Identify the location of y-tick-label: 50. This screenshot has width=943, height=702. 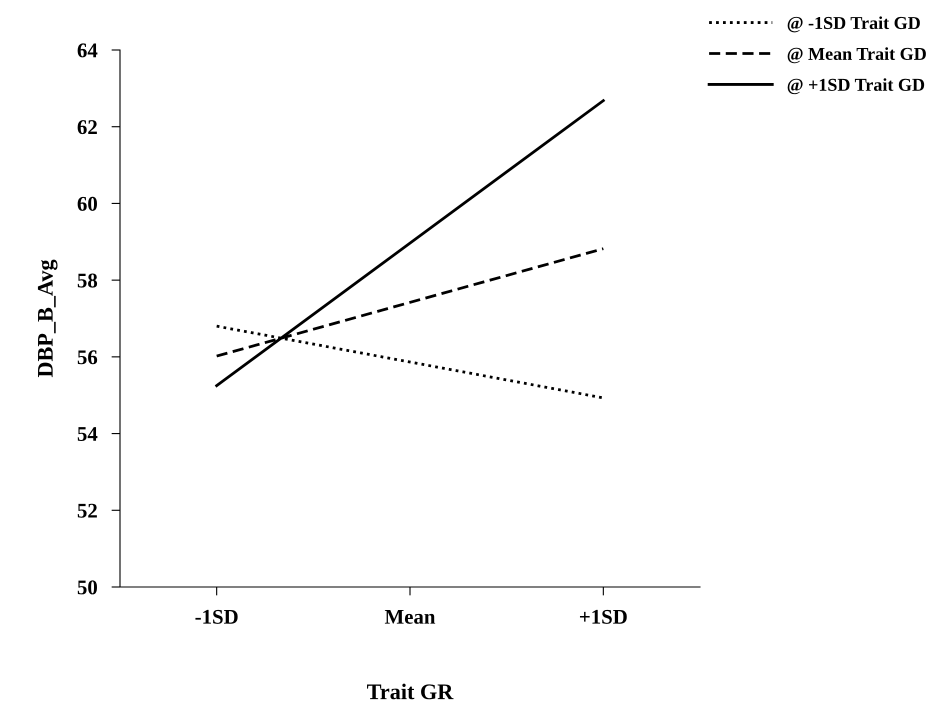
(87, 587).